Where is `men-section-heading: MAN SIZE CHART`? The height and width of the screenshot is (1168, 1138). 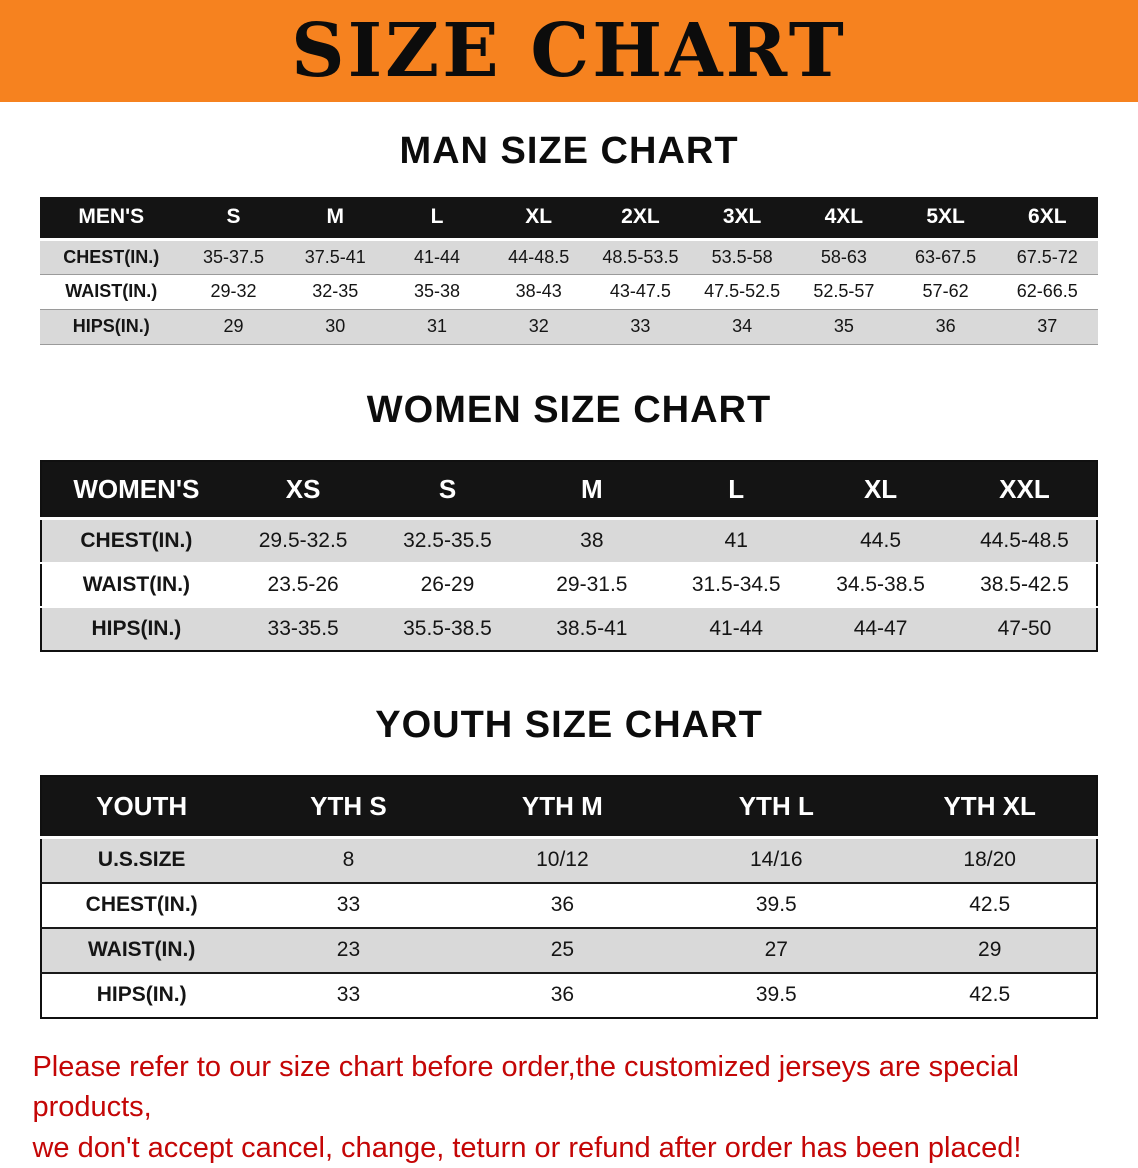
men-section-heading: MAN SIZE CHART is located at coordinates (569, 151).